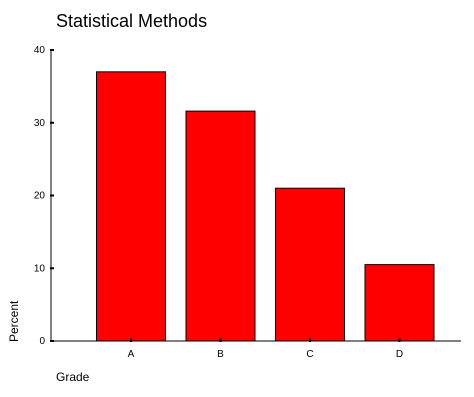 The width and height of the screenshot is (474, 397). Describe the element at coordinates (40, 268) in the screenshot. I see `y-tick-label: 10` at that location.